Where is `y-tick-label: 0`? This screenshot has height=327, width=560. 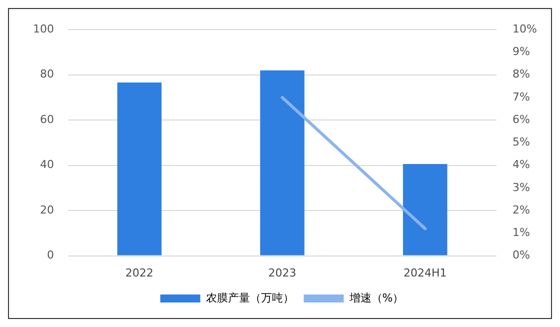
y-tick-label: 0 is located at coordinates (50, 255).